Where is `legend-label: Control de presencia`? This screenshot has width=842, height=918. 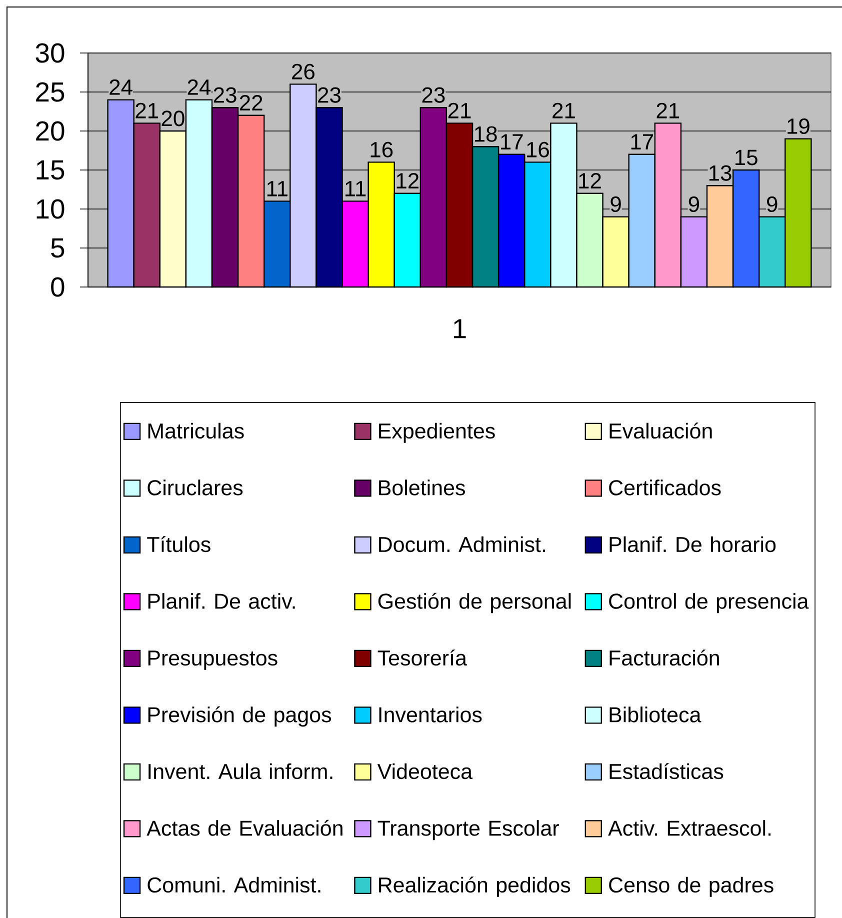
legend-label: Control de presencia is located at coordinates (709, 603).